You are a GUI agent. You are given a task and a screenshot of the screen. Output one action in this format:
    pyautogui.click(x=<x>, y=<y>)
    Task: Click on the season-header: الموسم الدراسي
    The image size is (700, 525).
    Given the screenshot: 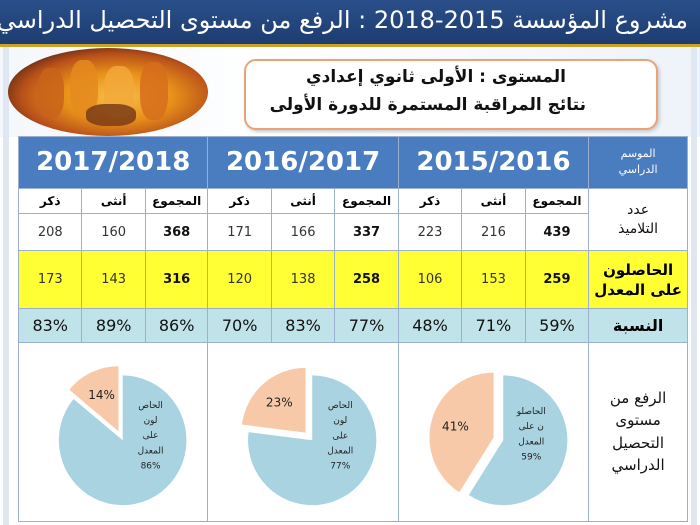 What is the action you would take?
    pyautogui.click(x=638, y=162)
    